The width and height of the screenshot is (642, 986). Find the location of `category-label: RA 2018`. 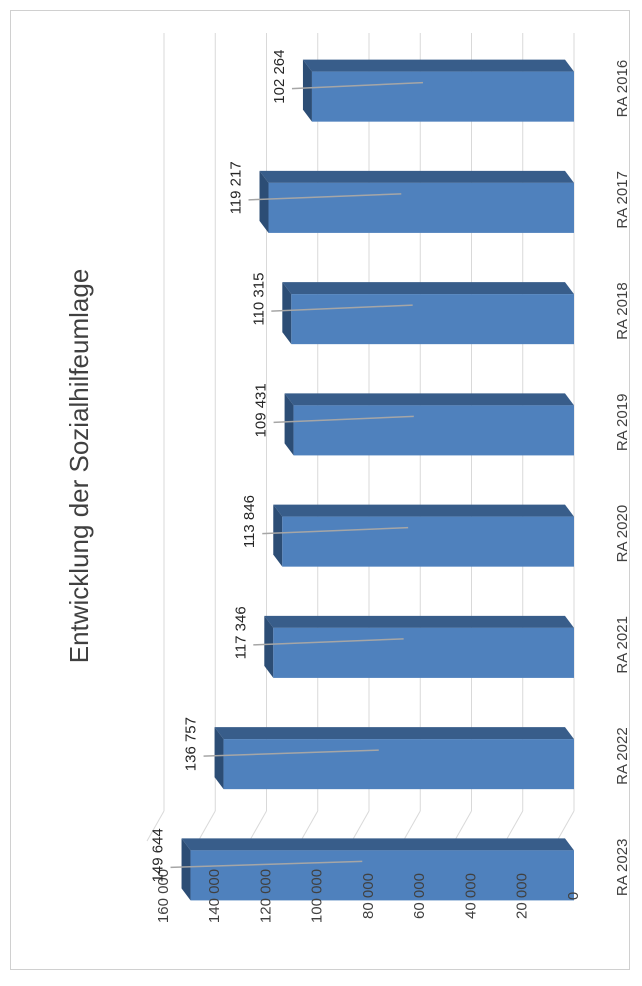

category-label: RA 2018 is located at coordinates (622, 311).